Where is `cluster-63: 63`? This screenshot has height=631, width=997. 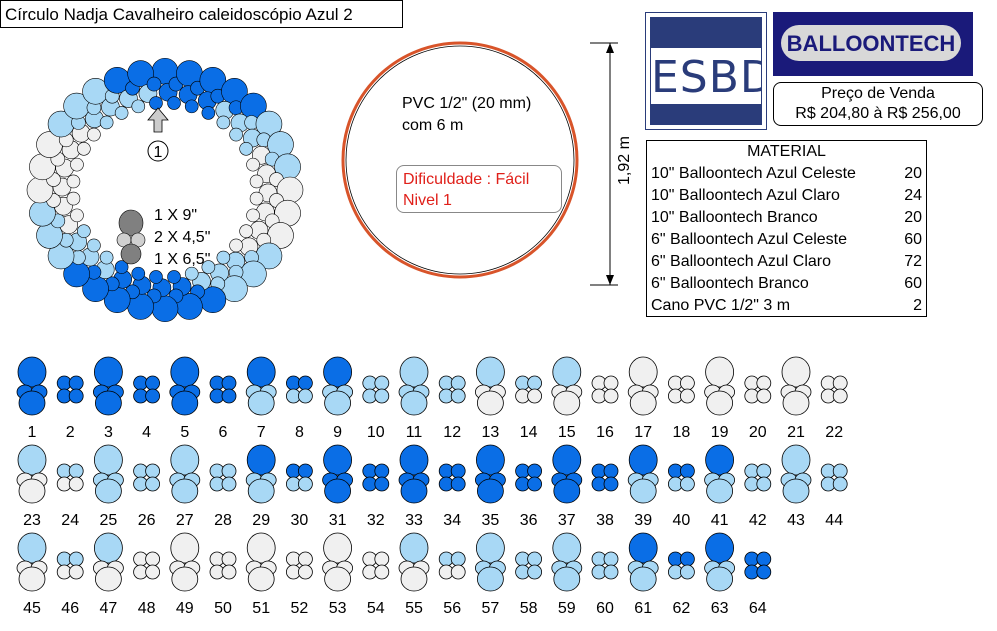
cluster-63: 63 is located at coordinates (719, 574).